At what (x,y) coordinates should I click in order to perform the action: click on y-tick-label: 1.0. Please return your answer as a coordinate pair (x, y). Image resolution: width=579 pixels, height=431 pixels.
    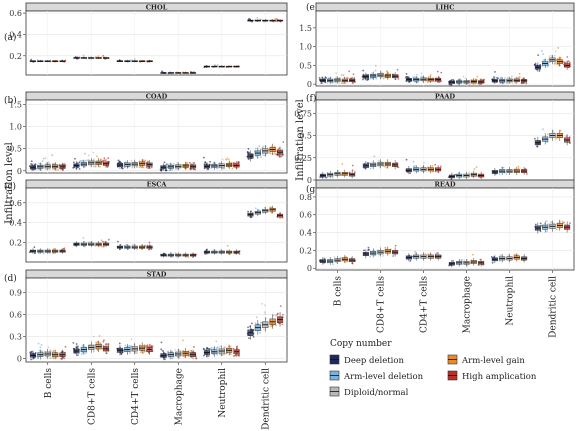
    Looking at the image, I should click on (15, 127).